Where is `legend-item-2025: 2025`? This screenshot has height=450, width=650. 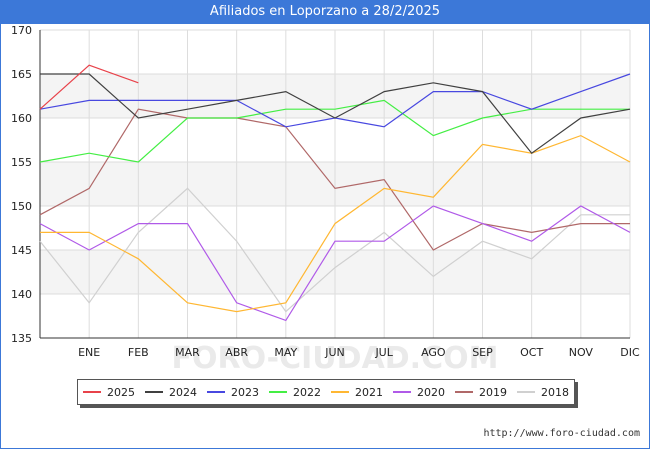
legend-item-2025: 2025 is located at coordinates (109, 392).